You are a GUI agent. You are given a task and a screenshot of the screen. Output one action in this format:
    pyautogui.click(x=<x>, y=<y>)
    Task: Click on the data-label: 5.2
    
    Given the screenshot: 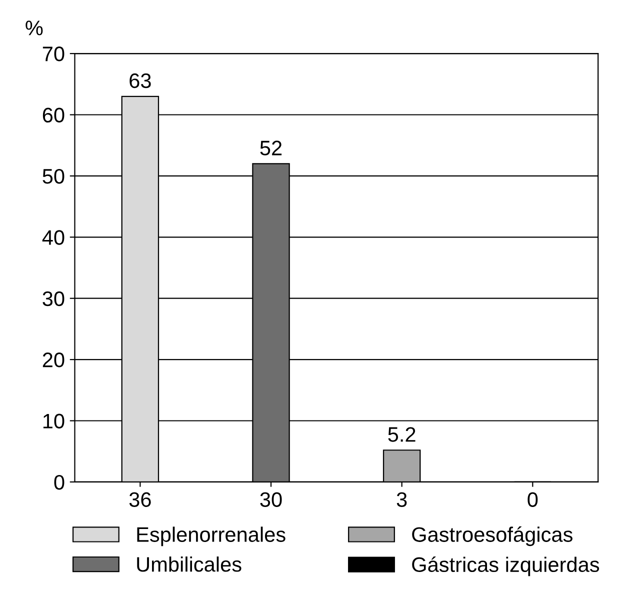 What is the action you would take?
    pyautogui.click(x=402, y=434)
    